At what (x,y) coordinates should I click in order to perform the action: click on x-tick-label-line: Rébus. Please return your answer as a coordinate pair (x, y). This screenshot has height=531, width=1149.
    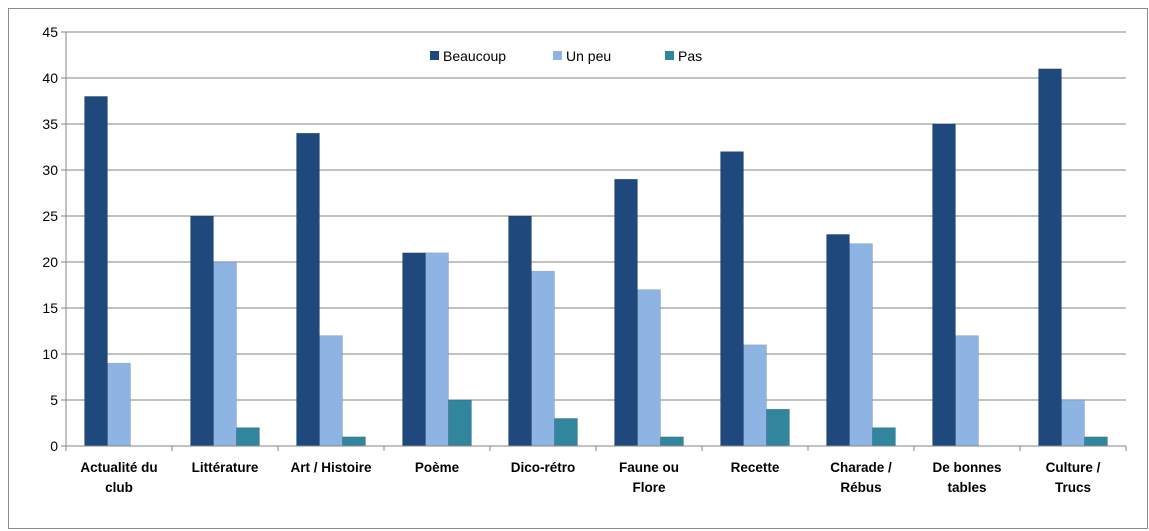
    Looking at the image, I should click on (860, 487).